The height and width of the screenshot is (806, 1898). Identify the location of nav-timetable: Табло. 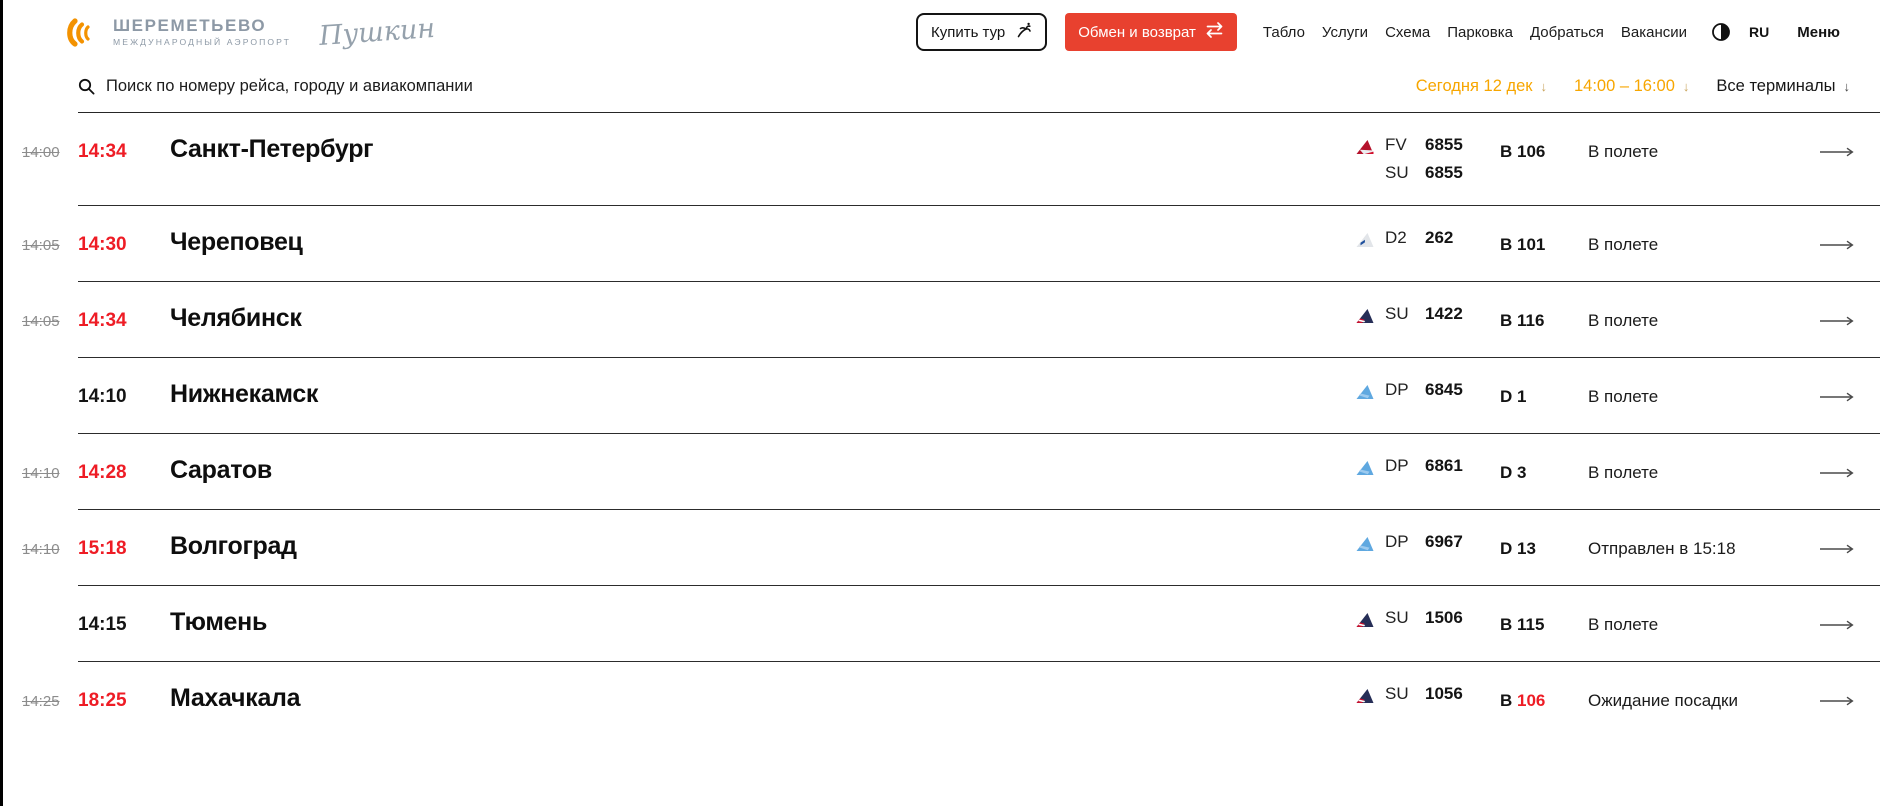
(1283, 32).